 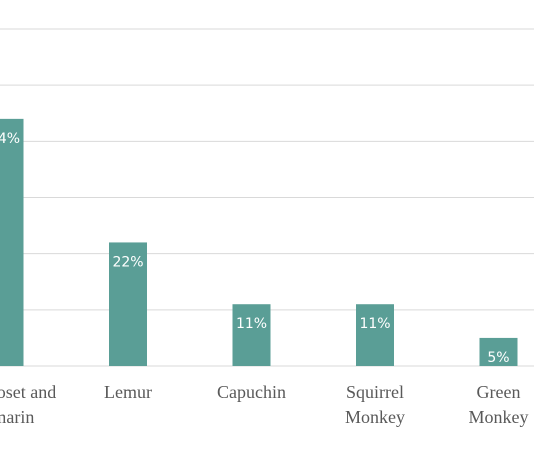 I want to click on x-tick-label-line: Marmoset and, so click(x=28, y=392).